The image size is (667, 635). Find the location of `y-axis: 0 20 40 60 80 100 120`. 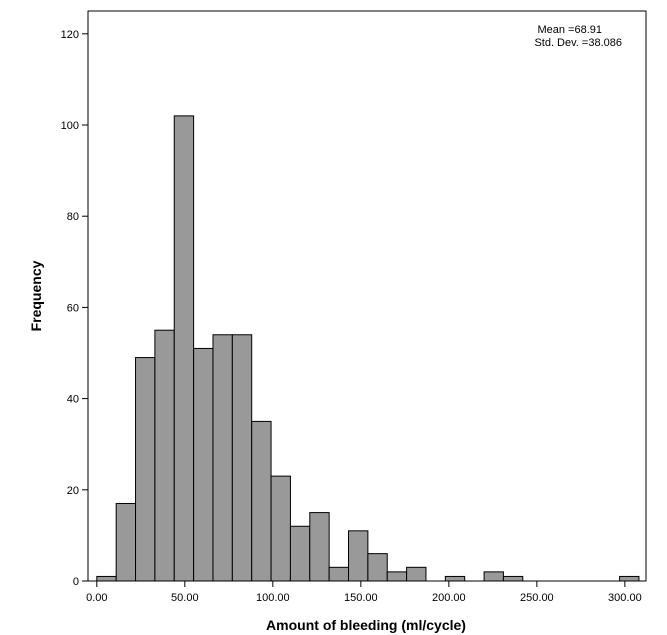

y-axis: 0 20 40 60 80 100 120 is located at coordinates (74, 308).